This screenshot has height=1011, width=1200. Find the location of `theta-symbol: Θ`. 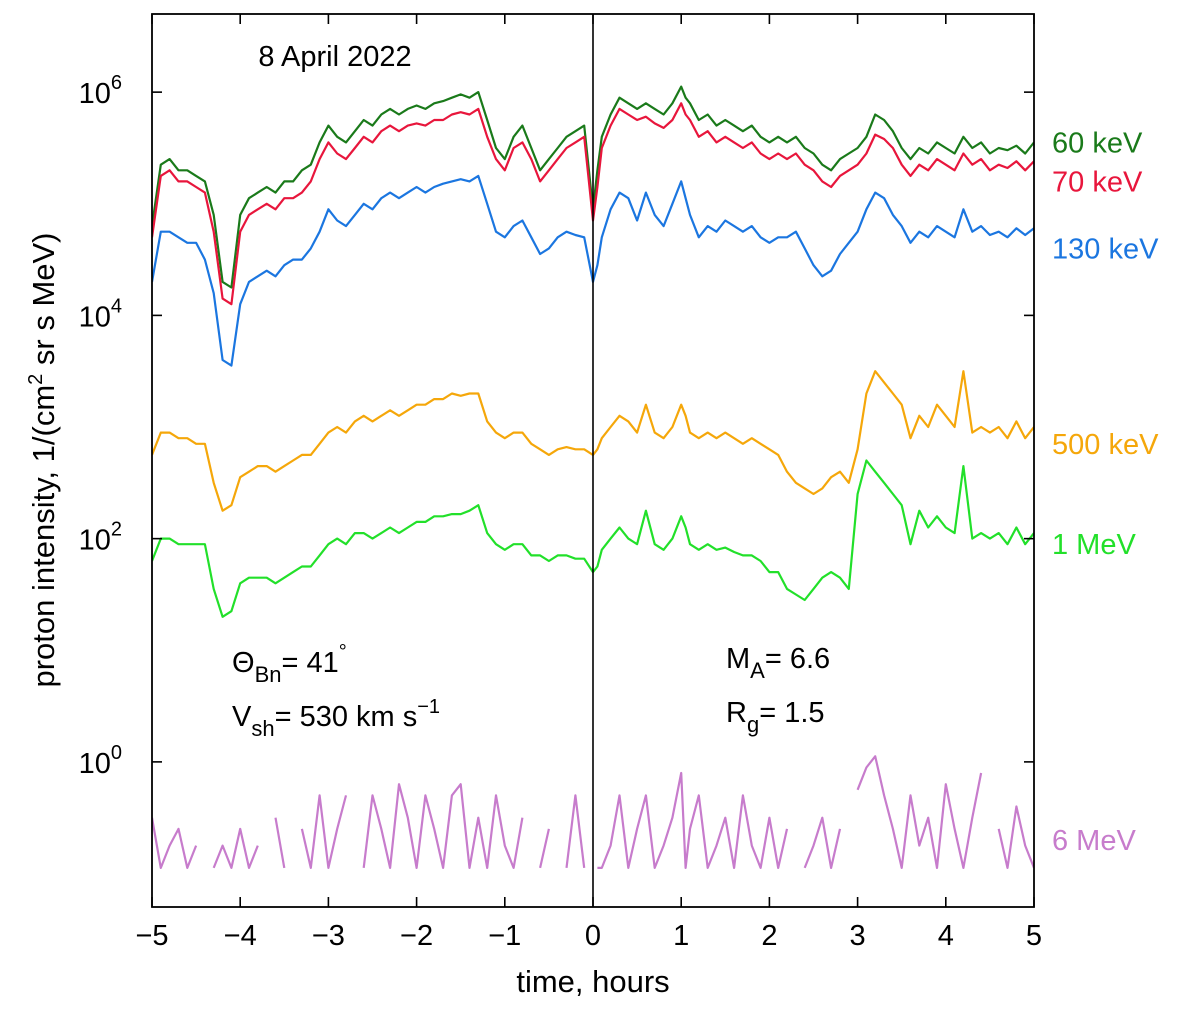

theta-symbol: Θ is located at coordinates (243, 663).